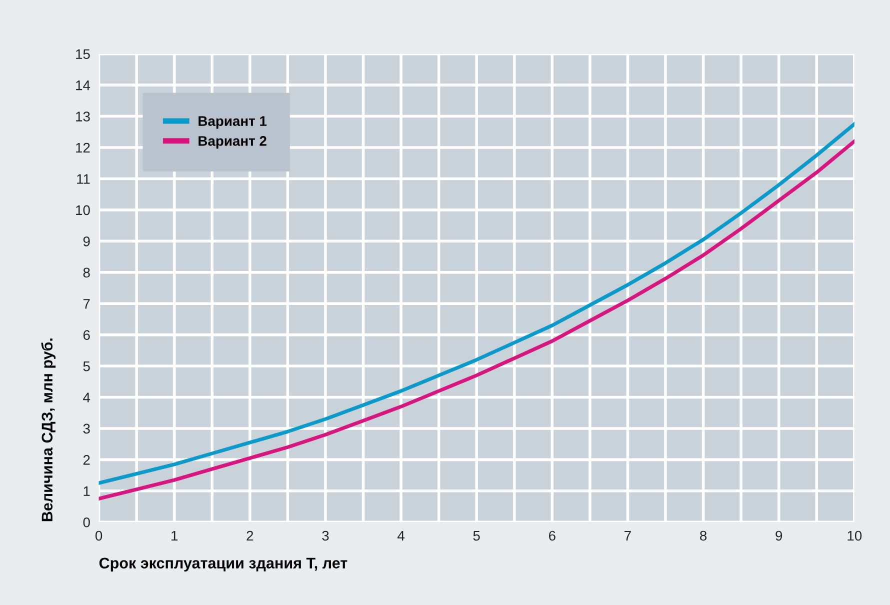 The image size is (890, 605). I want to click on y-tick-label: 12, so click(83, 147).